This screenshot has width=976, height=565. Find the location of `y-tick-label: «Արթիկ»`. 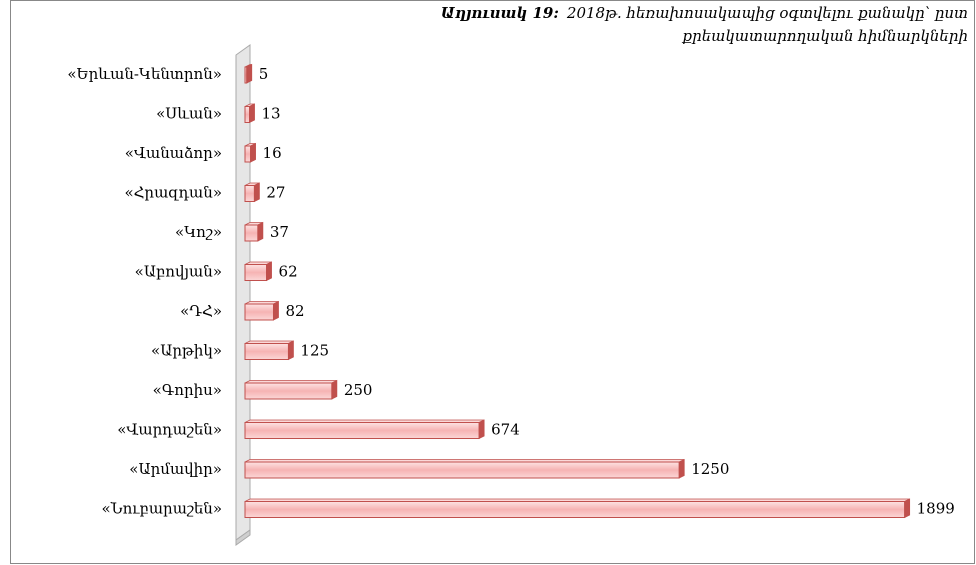

y-tick-label: «Արթիկ» is located at coordinates (186, 351).